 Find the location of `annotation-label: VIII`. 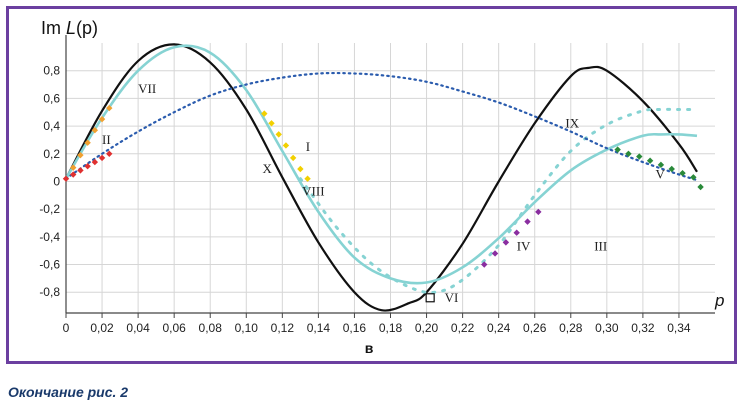

annotation-label: VIII is located at coordinates (313, 190).